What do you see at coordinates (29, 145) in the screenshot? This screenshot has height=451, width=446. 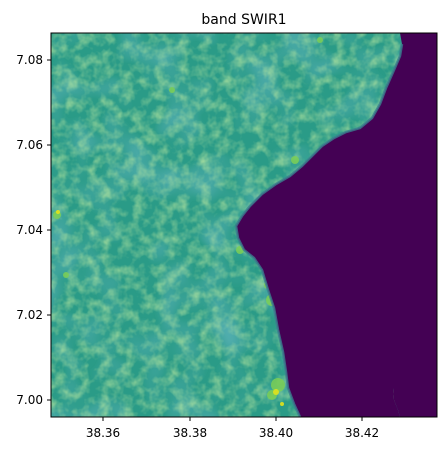 I see `y-tick-label: 7.06` at bounding box center [29, 145].